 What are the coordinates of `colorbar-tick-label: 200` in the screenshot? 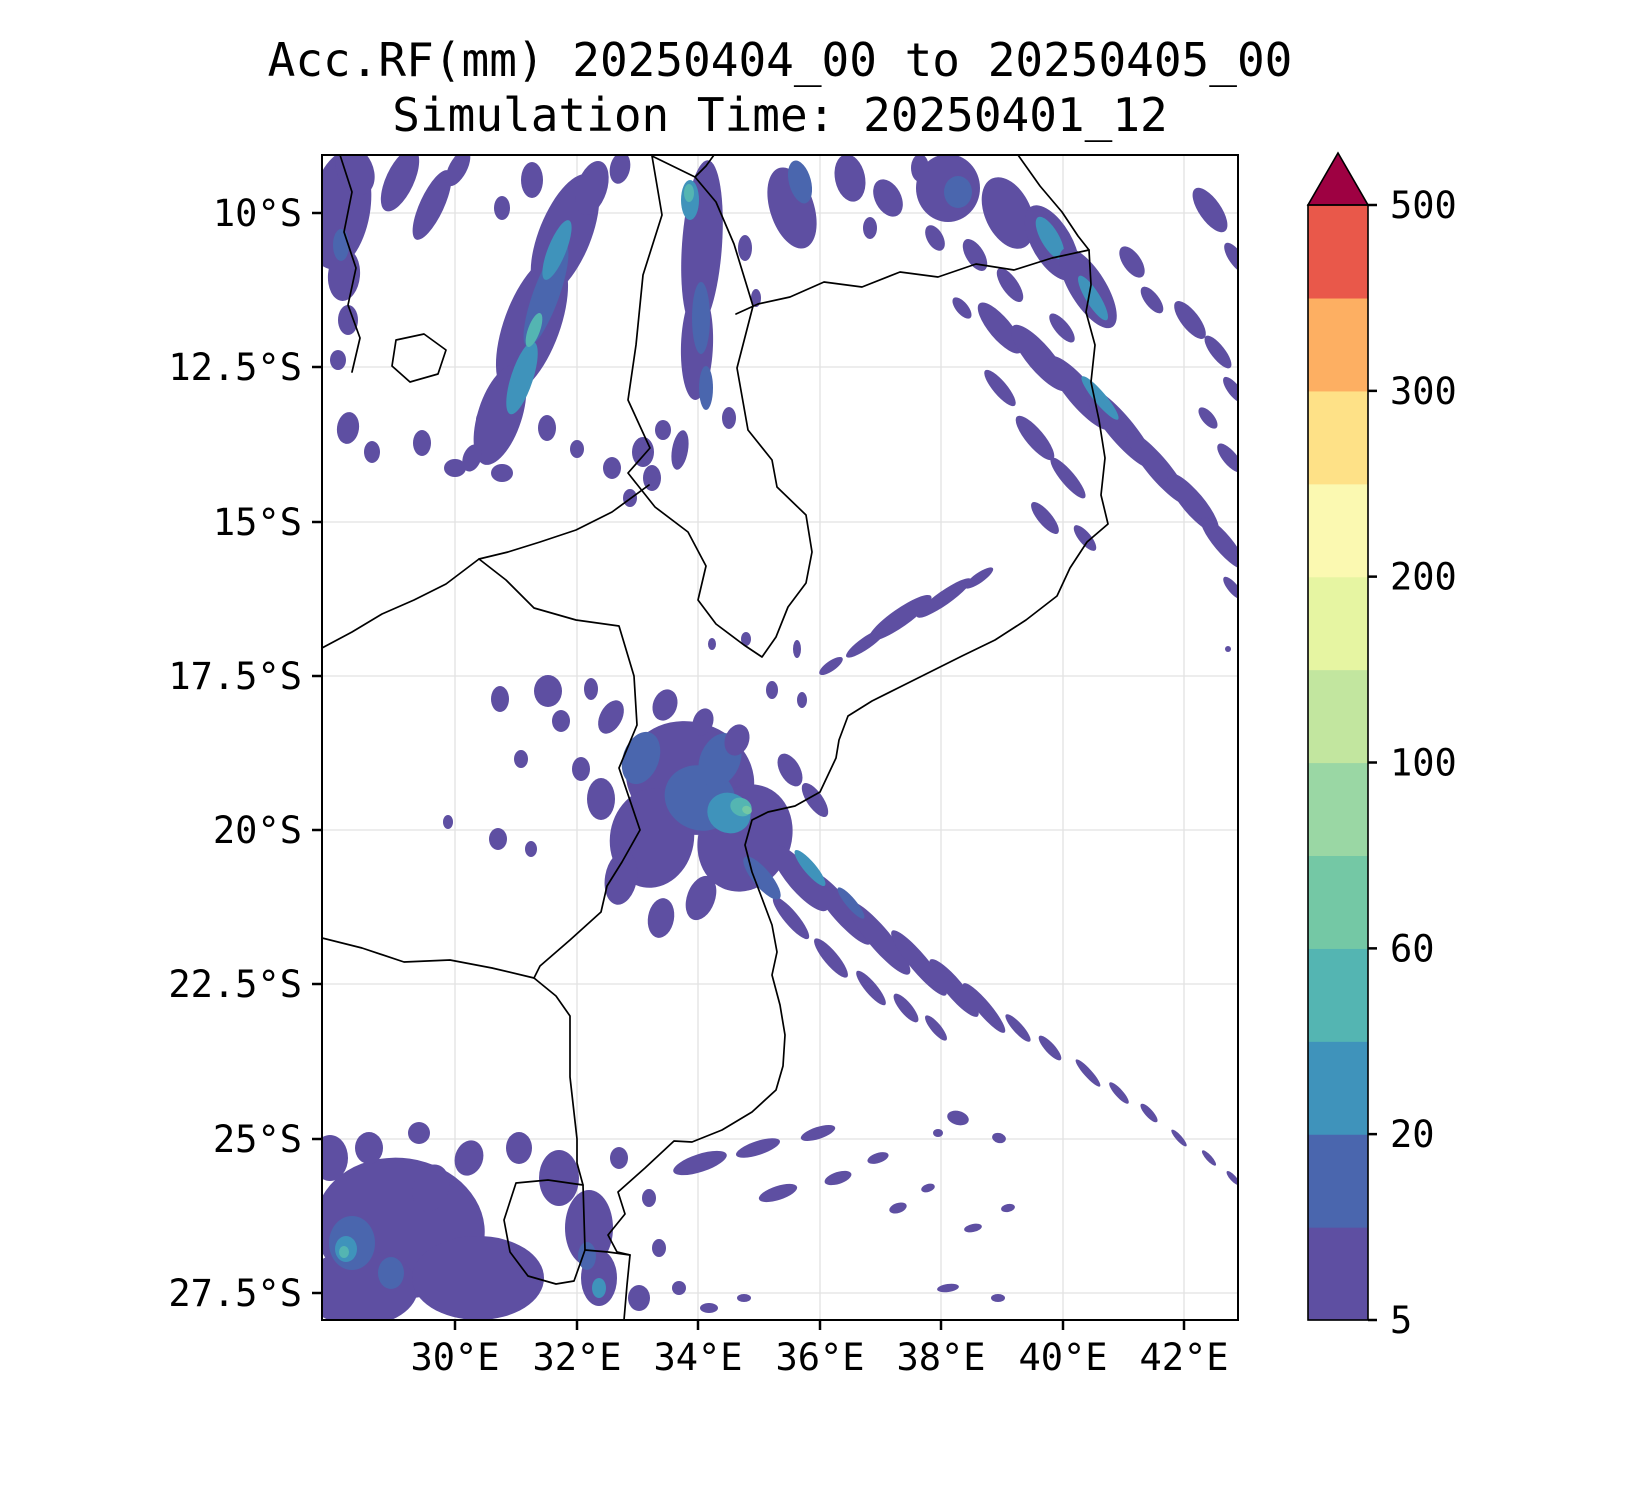 It's located at (1423, 577).